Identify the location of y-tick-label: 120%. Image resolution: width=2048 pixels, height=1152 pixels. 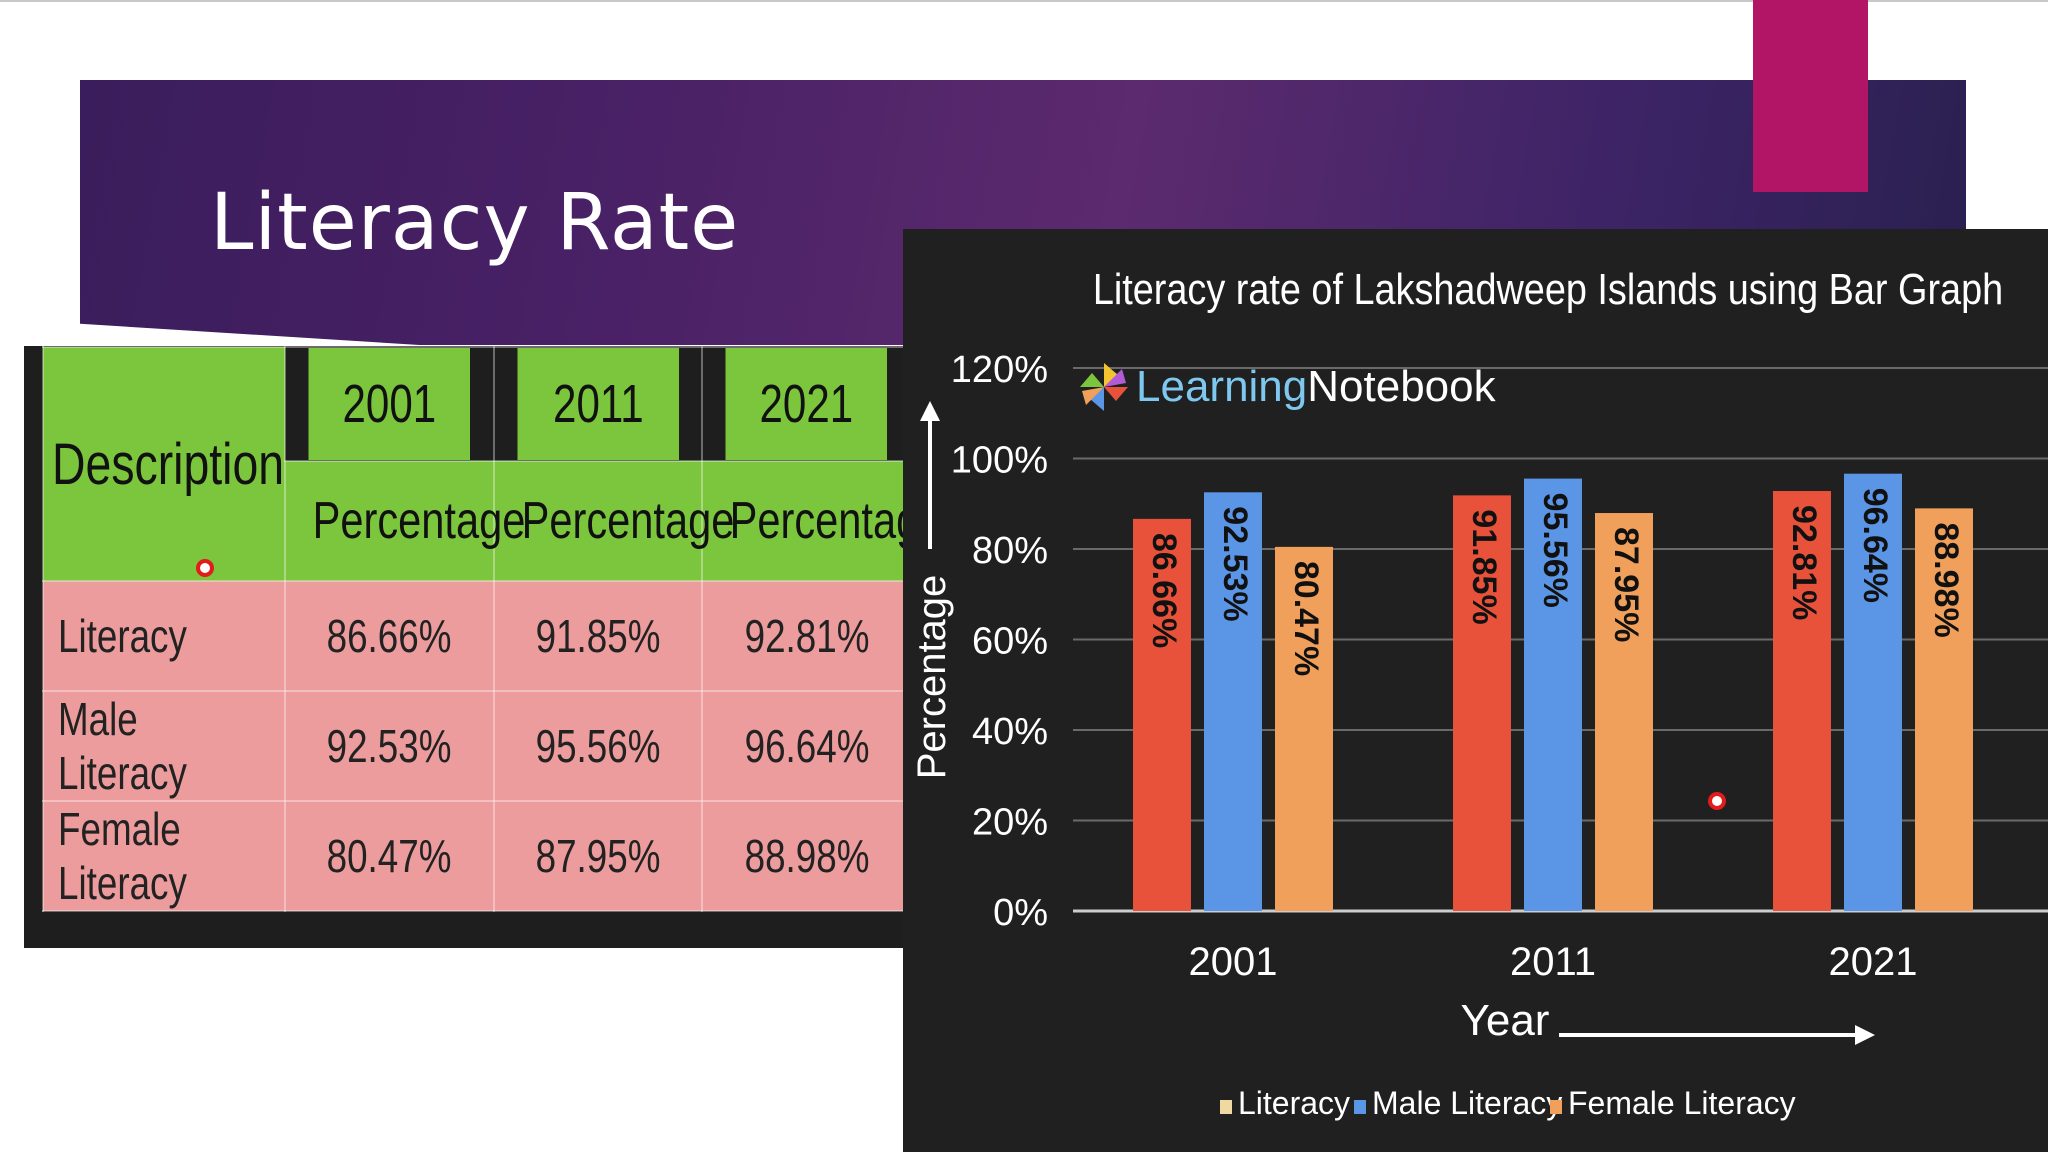
(999, 370).